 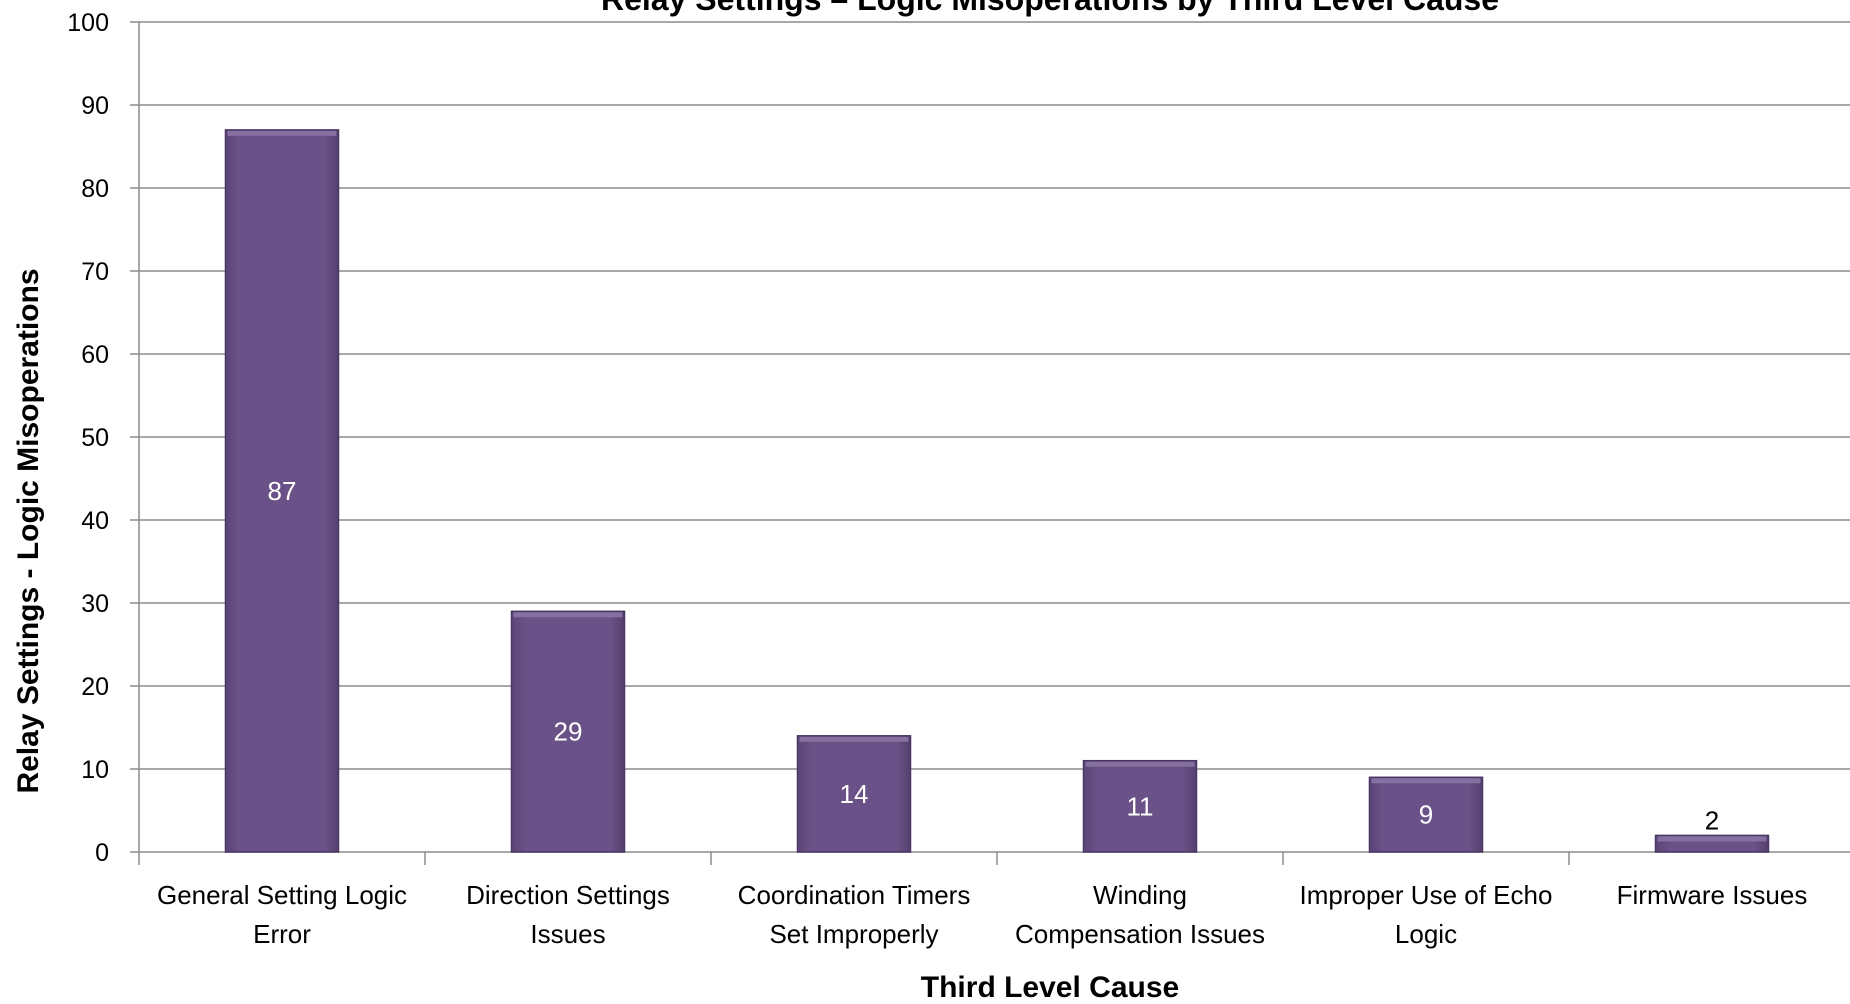 I want to click on data-label: 9, so click(x=1426, y=815).